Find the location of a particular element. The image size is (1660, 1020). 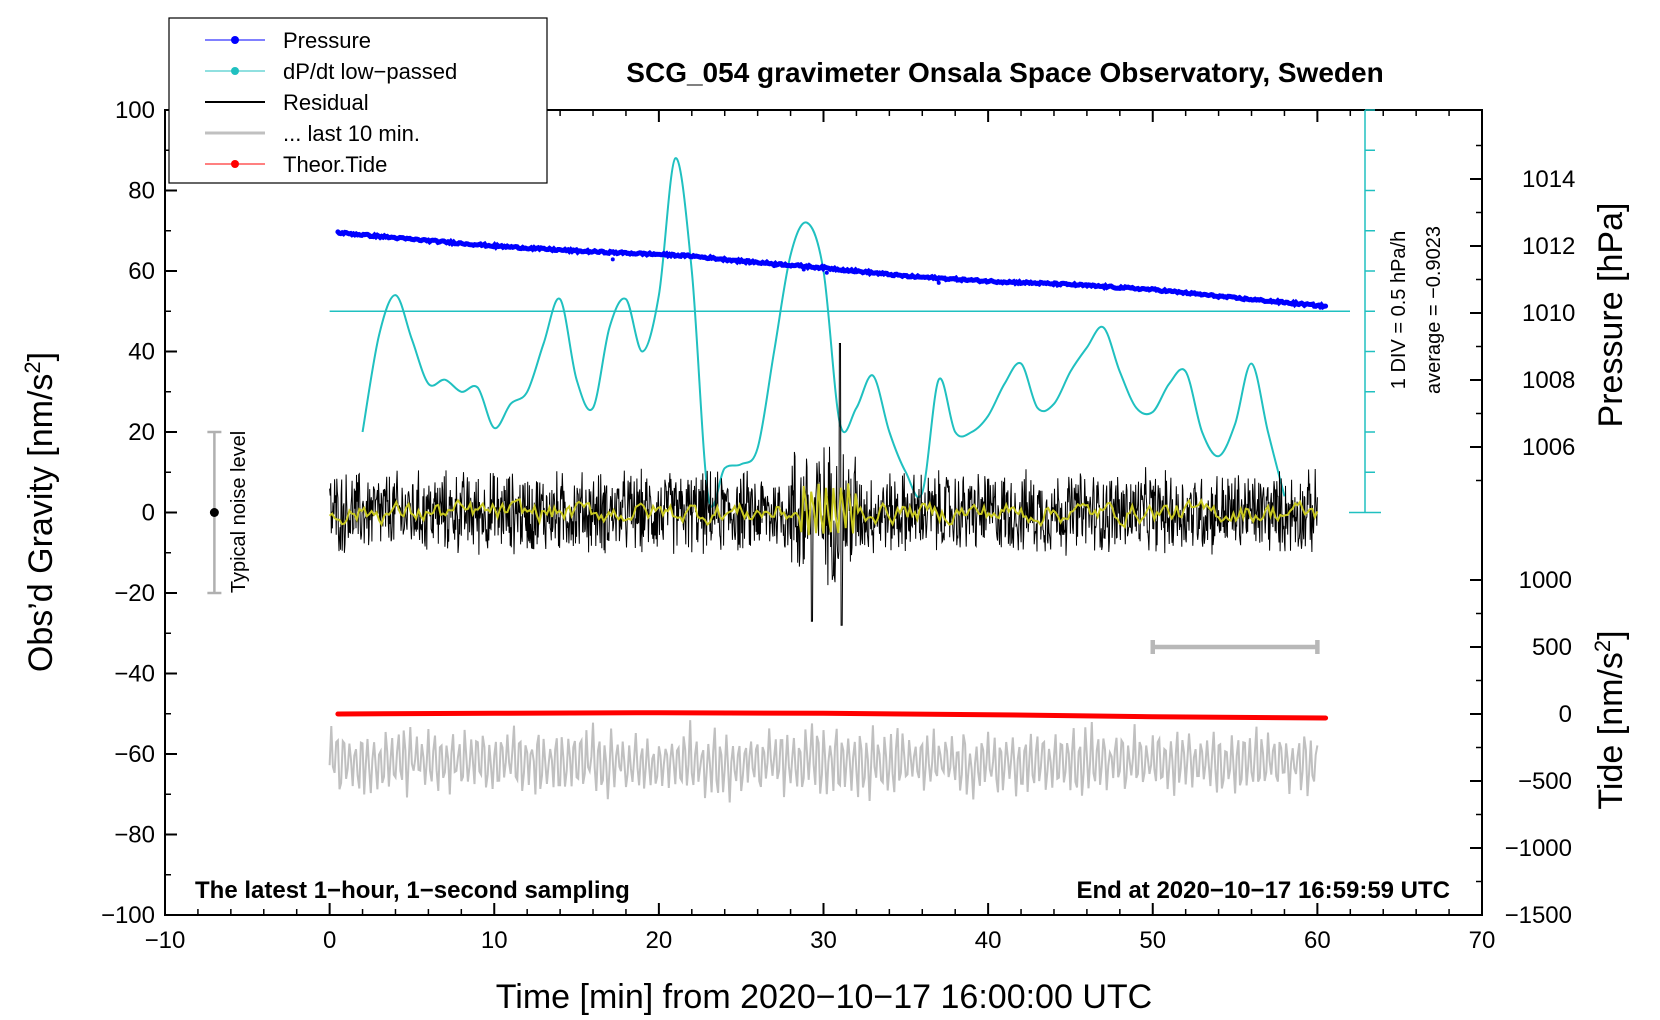

pressure-tick-label: 1006 is located at coordinates (1548, 447).